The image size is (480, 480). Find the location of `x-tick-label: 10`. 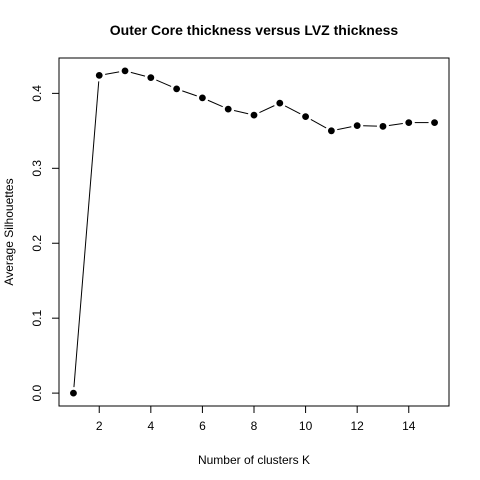

x-tick-label: 10 is located at coordinates (306, 426).